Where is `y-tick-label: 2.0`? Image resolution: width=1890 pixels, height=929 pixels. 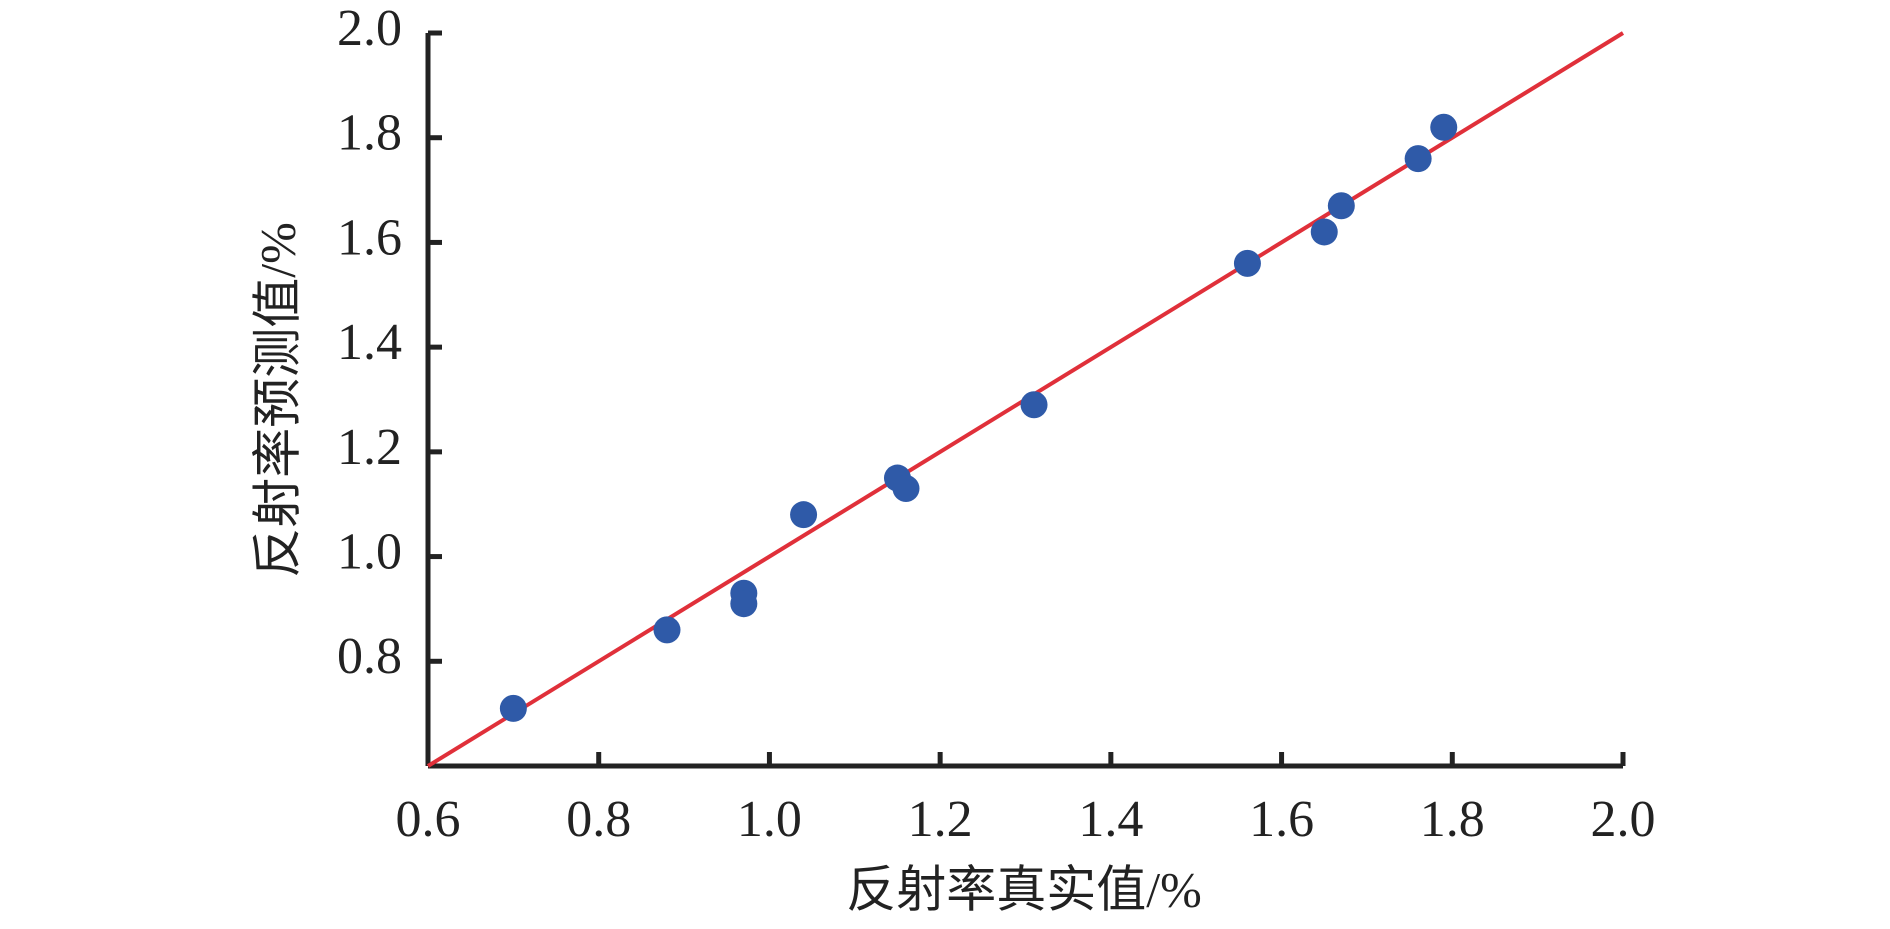
y-tick-label: 2.0 is located at coordinates (369, 28).